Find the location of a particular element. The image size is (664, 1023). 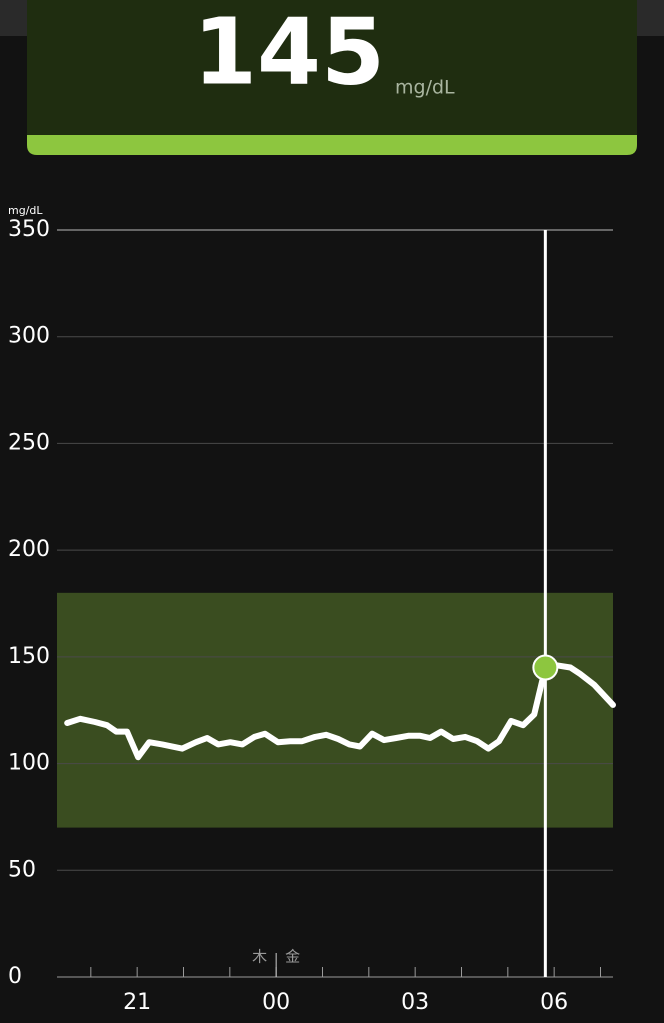

x-tick-label: 21 is located at coordinates (137, 1002).